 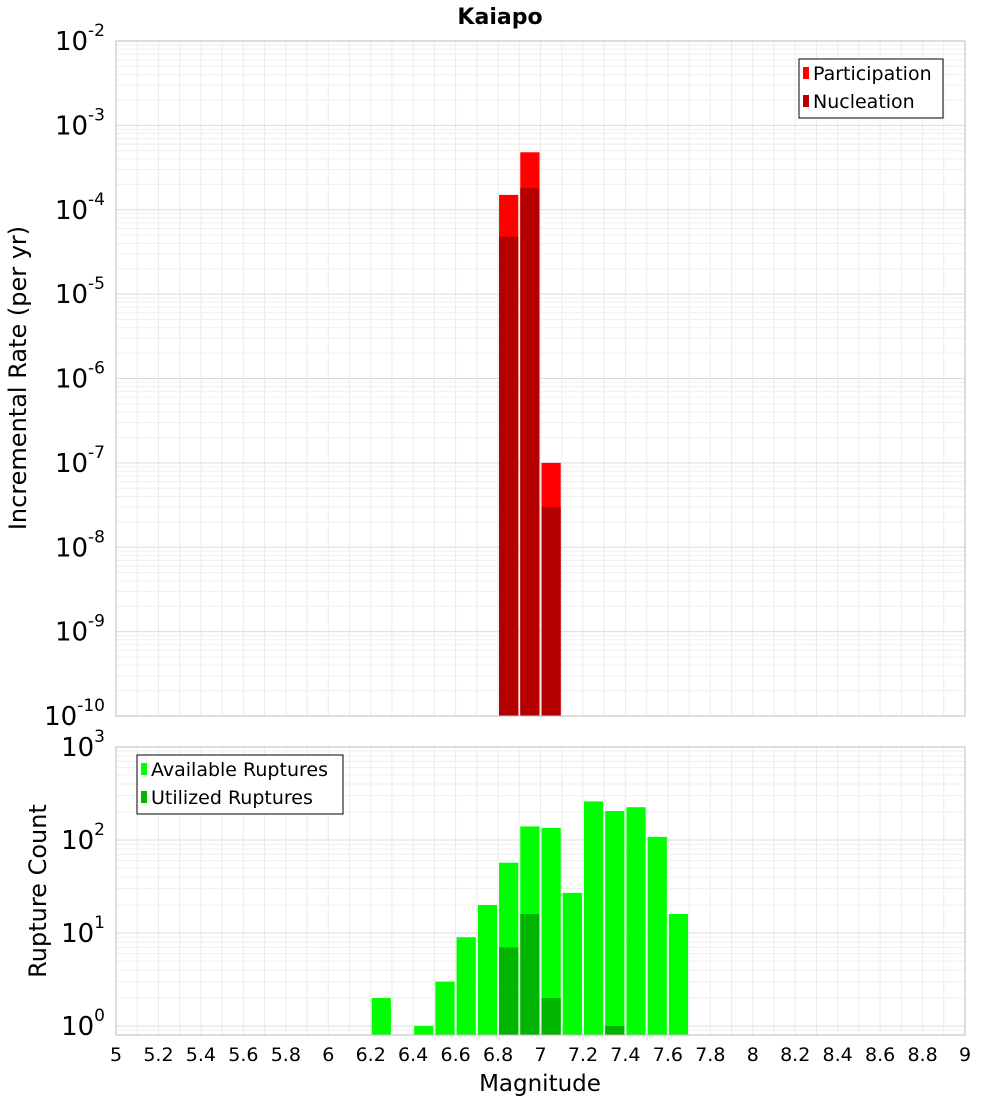 What do you see at coordinates (80, 123) in the screenshot?
I see `top-y-tick-label: 10⁻³` at bounding box center [80, 123].